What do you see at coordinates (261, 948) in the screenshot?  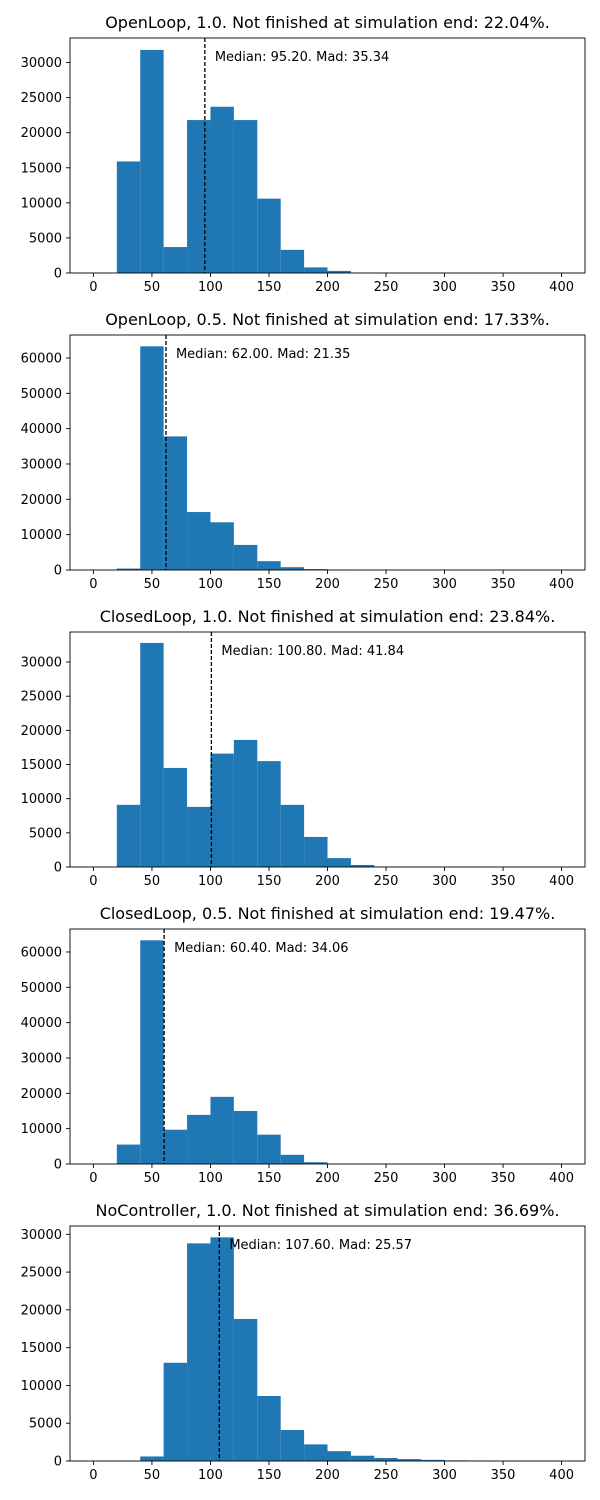 I see `median-annotation: Median: 60.40. Mad: 34.06` at bounding box center [261, 948].